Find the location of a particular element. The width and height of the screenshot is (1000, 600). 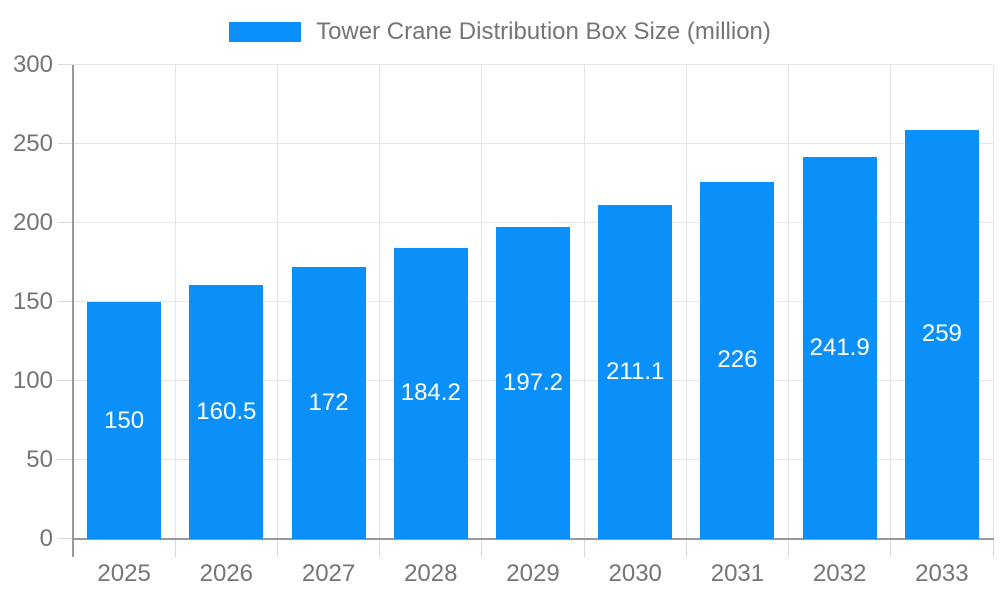

bar-value-label: 226 is located at coordinates (737, 360).